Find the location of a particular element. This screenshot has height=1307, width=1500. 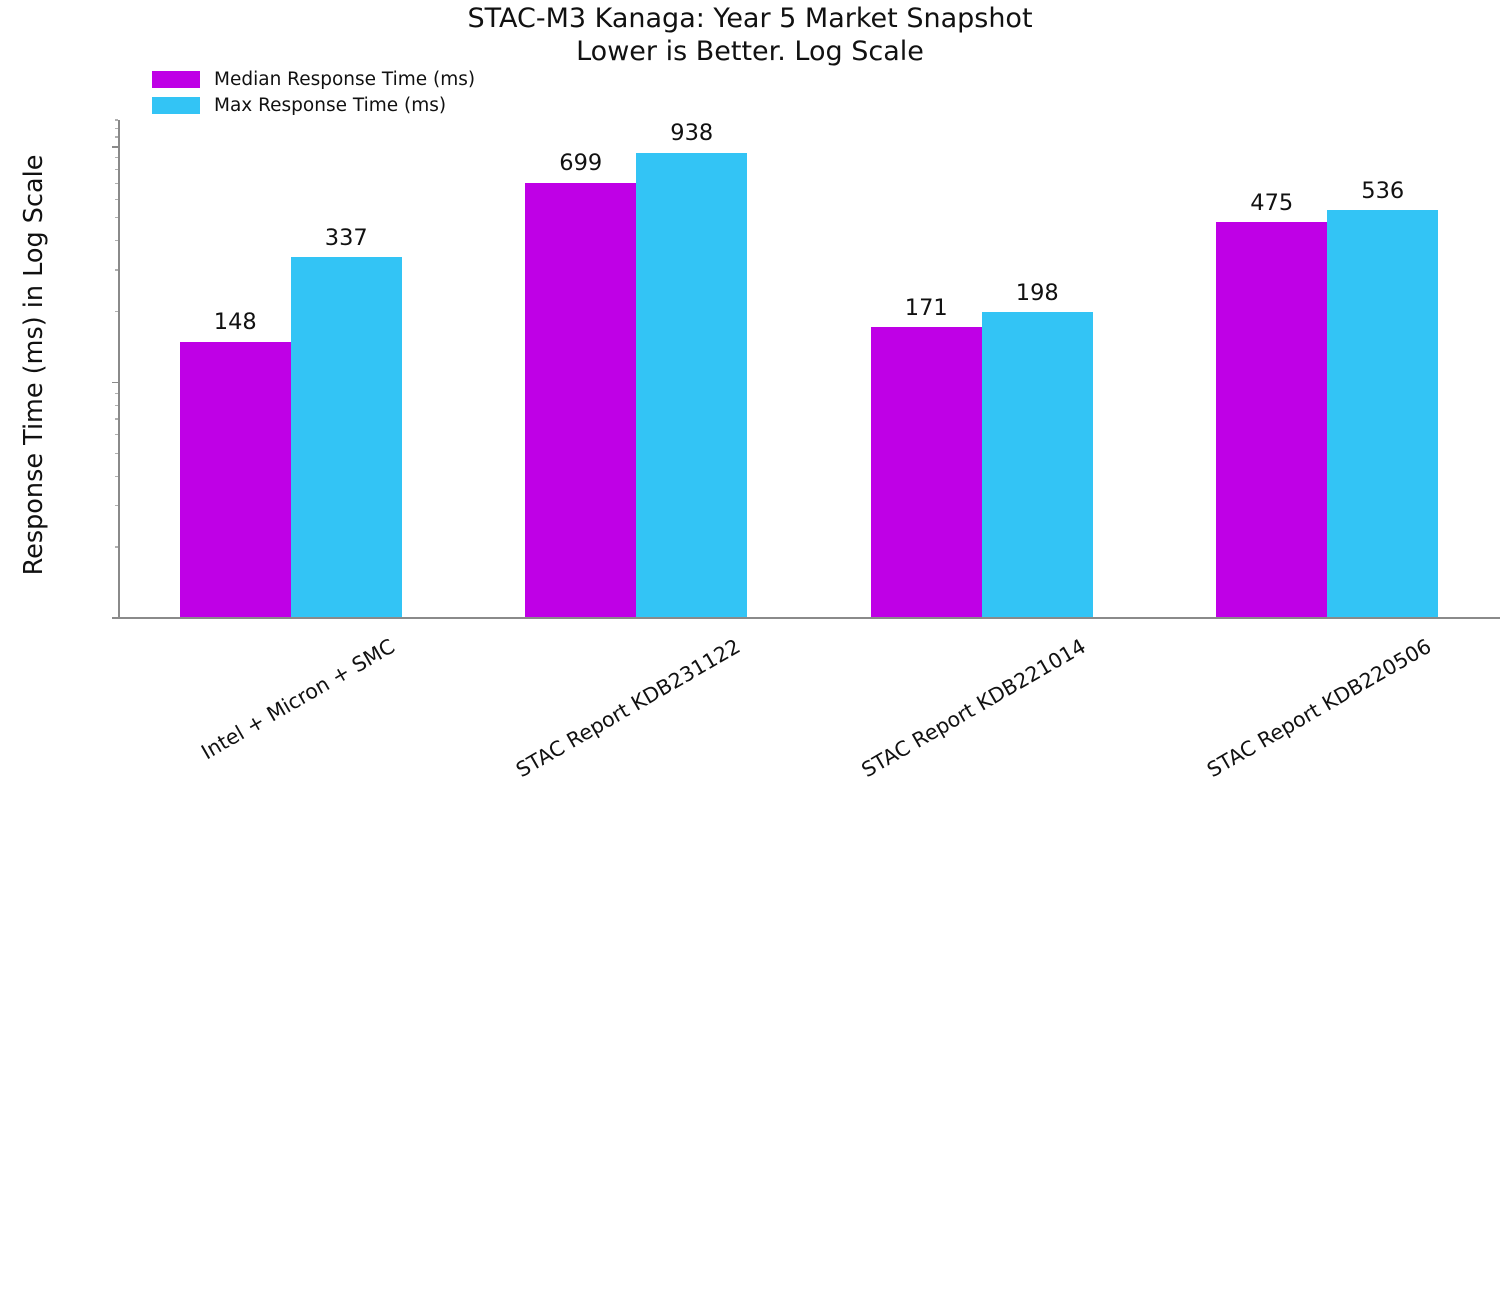

bar-value-label: 171 is located at coordinates (926, 307).